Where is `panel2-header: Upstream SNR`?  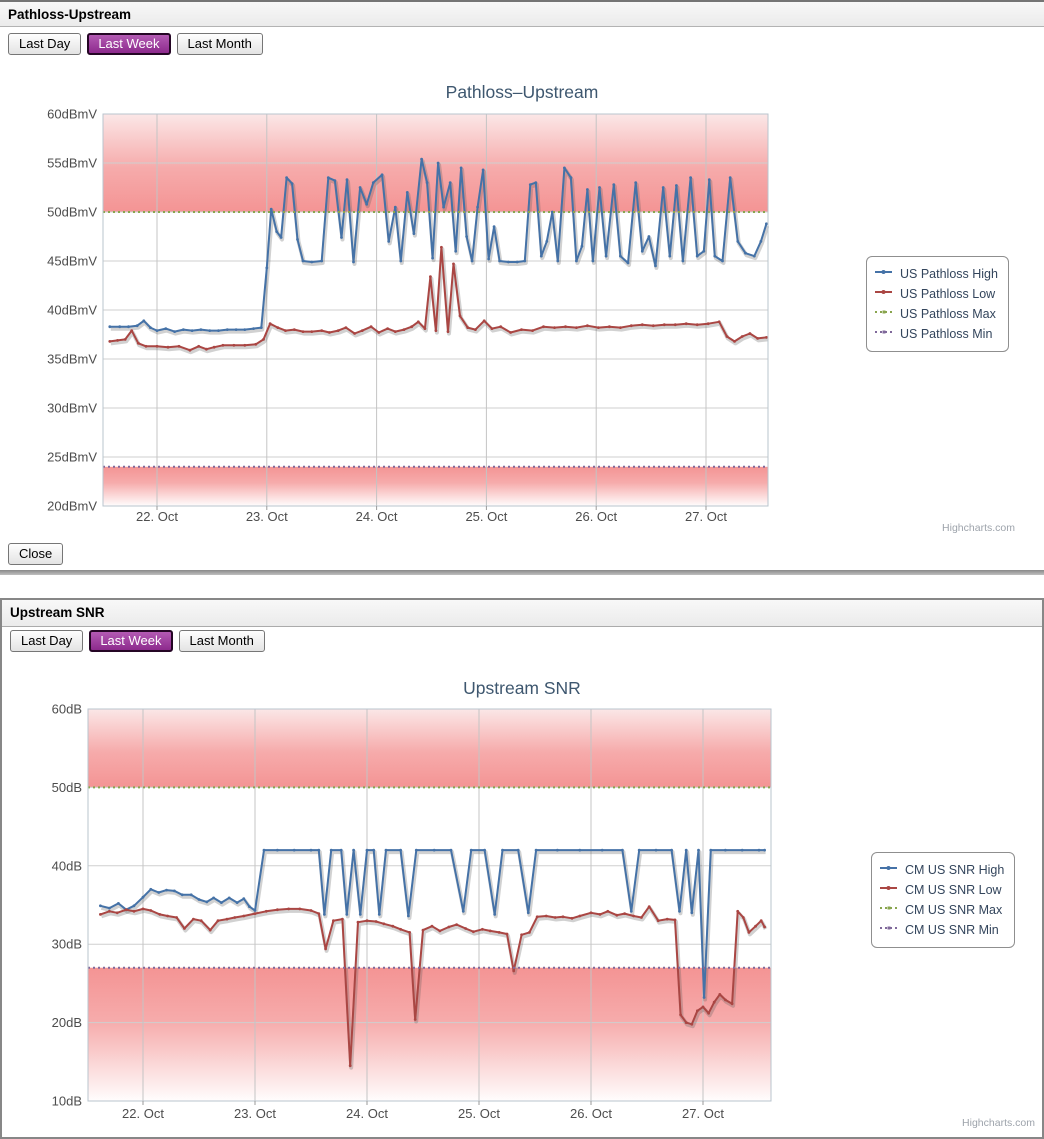 panel2-header: Upstream SNR is located at coordinates (522, 613).